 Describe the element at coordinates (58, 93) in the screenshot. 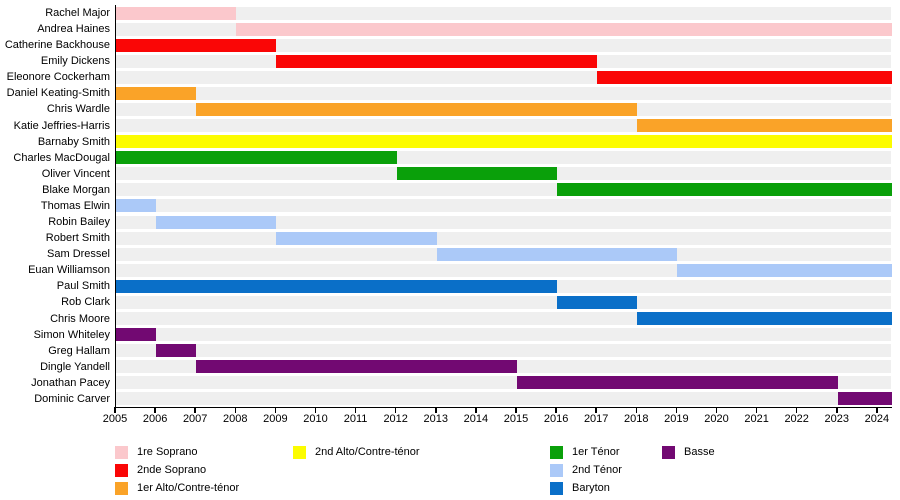

I see `member-name: Daniel Keating-Smith` at that location.